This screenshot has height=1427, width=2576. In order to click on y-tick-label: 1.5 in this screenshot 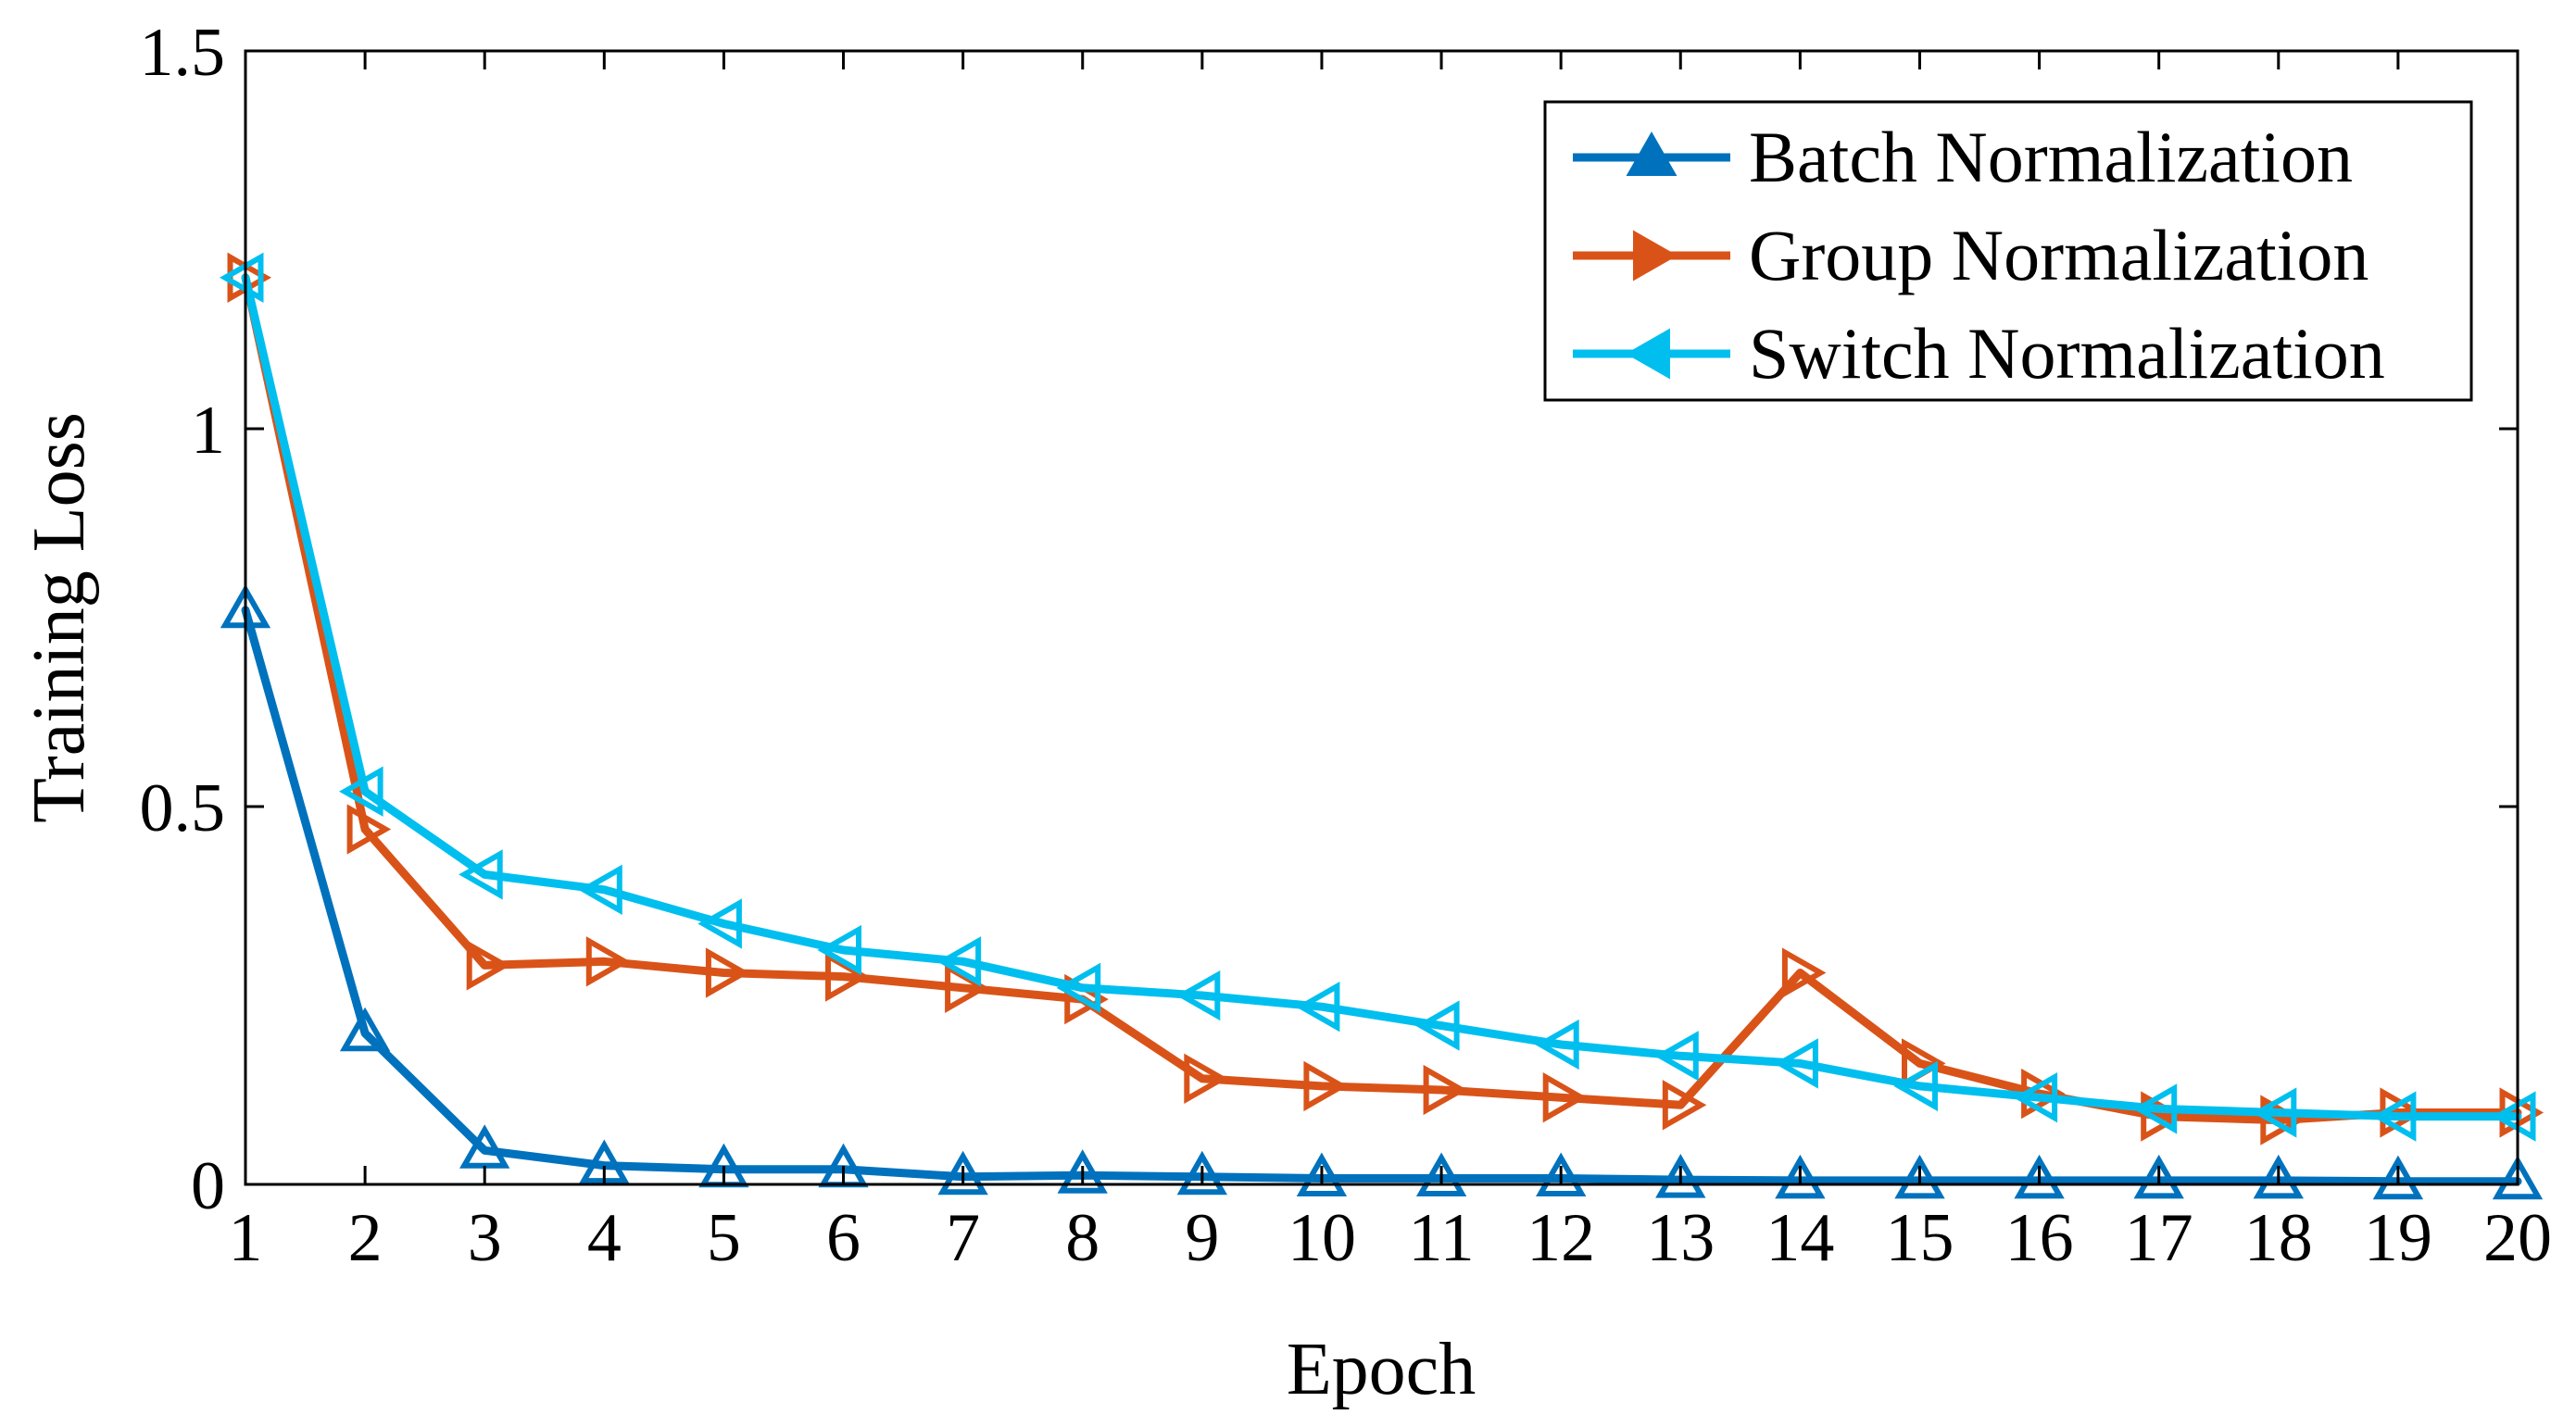, I will do `click(183, 53)`.